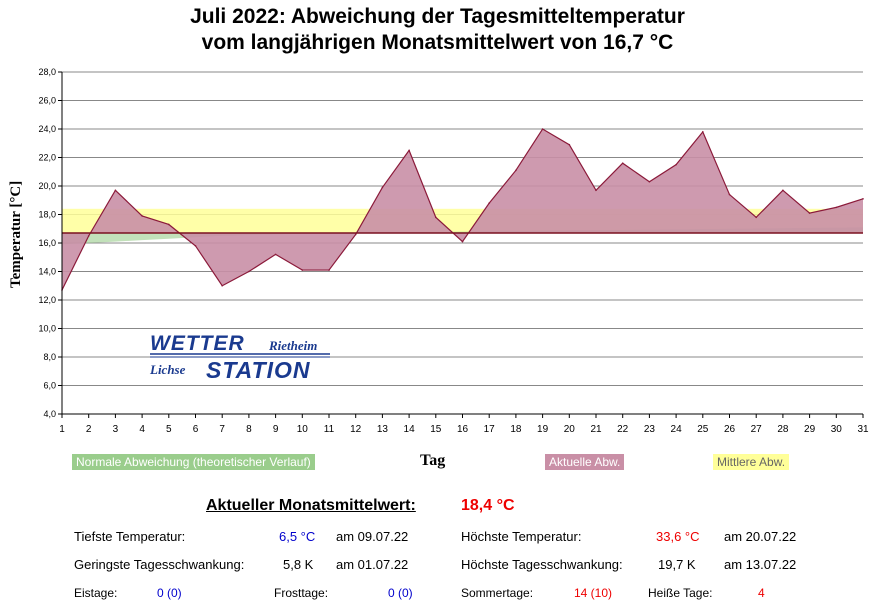 Image resolution: width=875 pixels, height=606 pixels. I want to click on monthly-mean-value: 18,4 °C, so click(488, 505).